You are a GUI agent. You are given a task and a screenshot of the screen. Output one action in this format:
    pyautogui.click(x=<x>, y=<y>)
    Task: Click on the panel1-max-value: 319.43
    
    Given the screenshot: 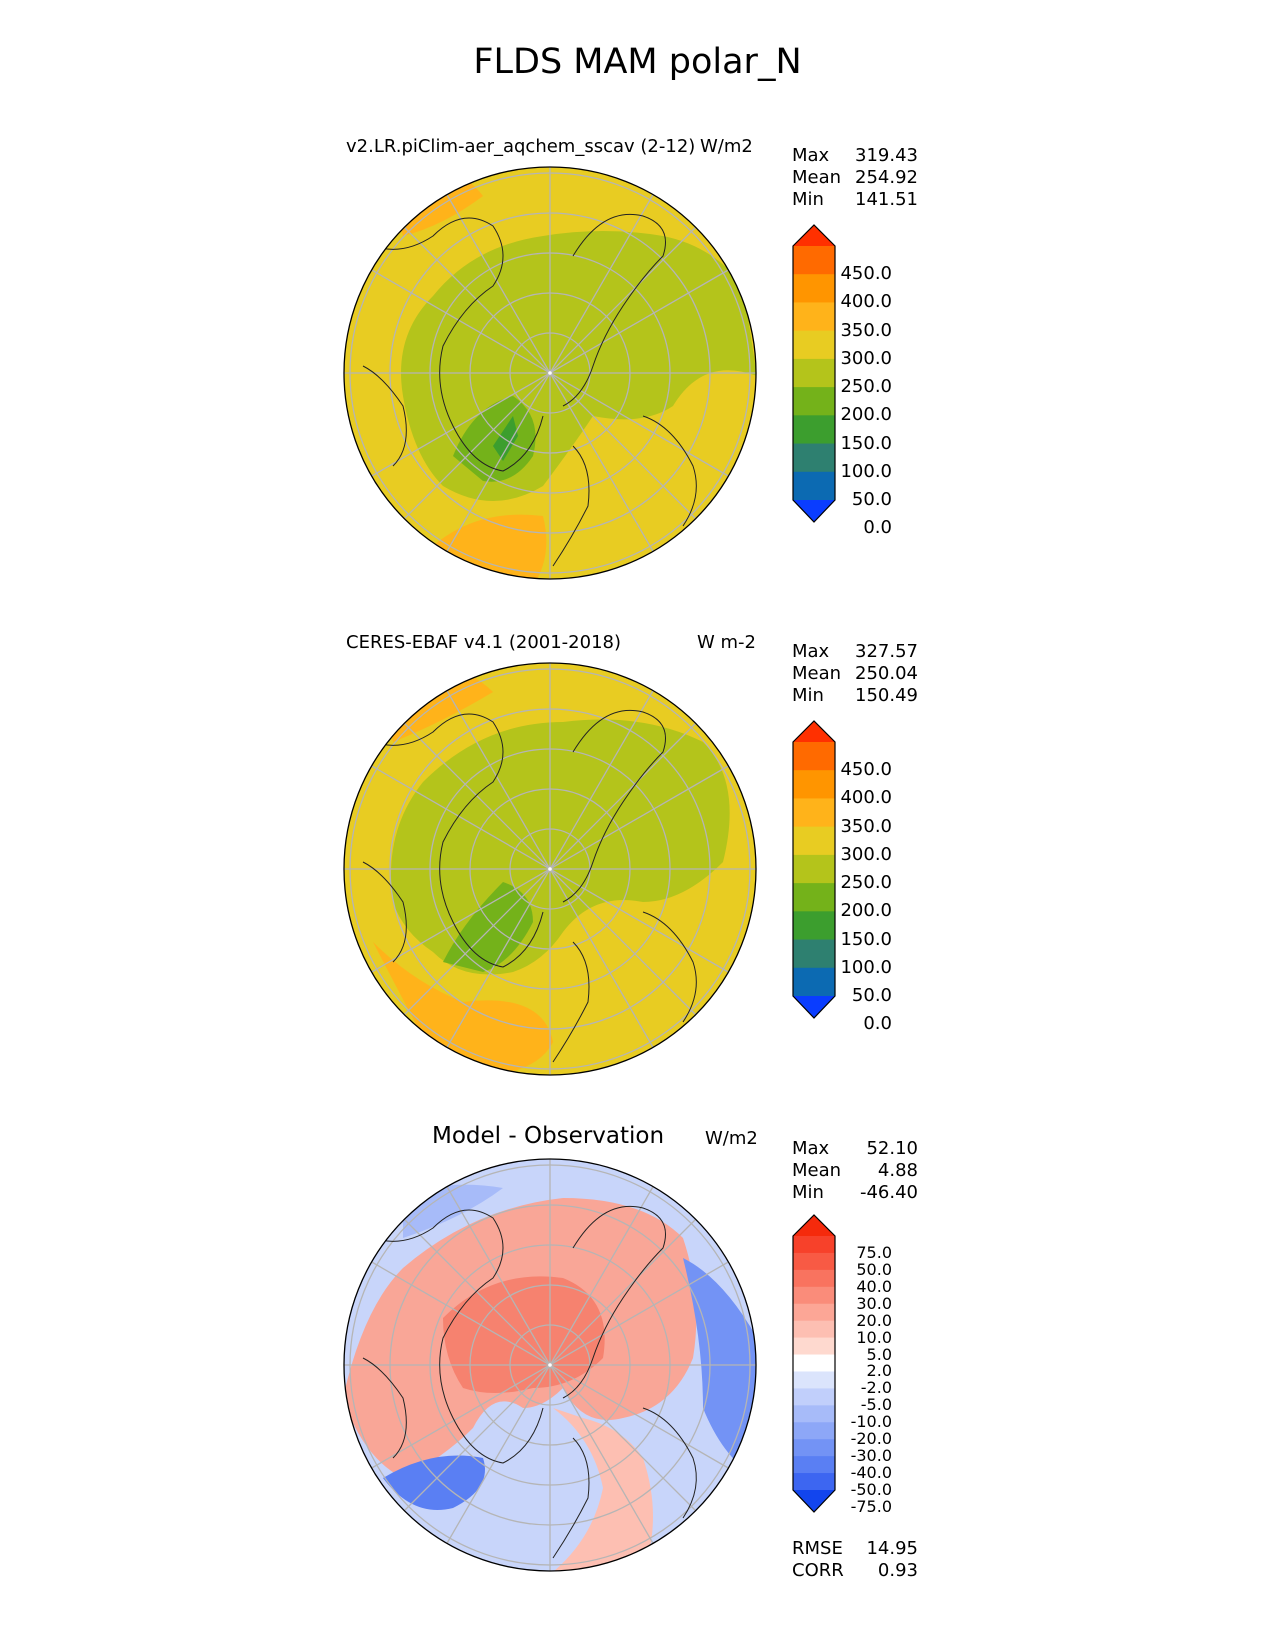 What is the action you would take?
    pyautogui.click(x=886, y=155)
    